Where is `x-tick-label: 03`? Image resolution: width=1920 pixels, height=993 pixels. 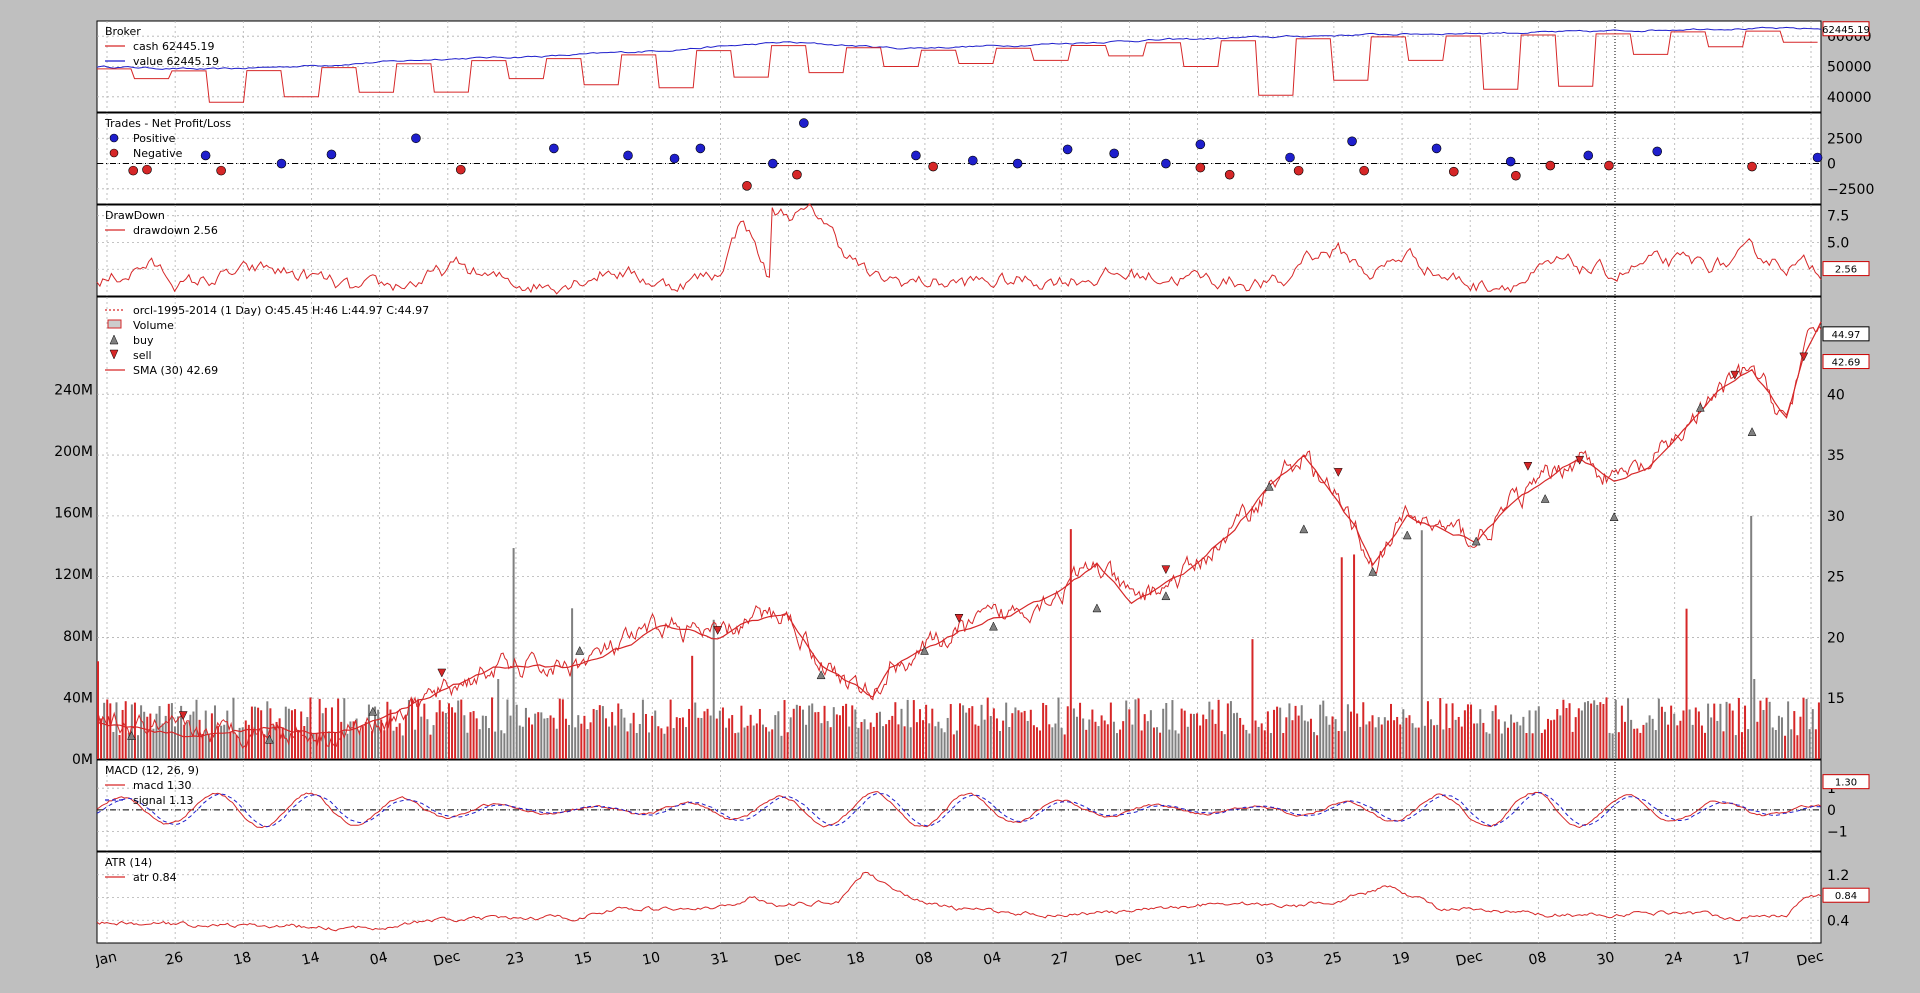
x-tick-label: 03 is located at coordinates (1265, 958).